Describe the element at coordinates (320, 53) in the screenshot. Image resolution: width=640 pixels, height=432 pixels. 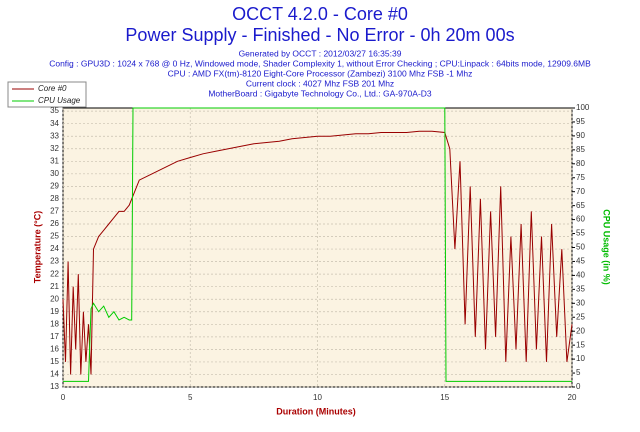
I see `info-line: Generated by OCCT : 2012/03/27 16:35:39` at that location.